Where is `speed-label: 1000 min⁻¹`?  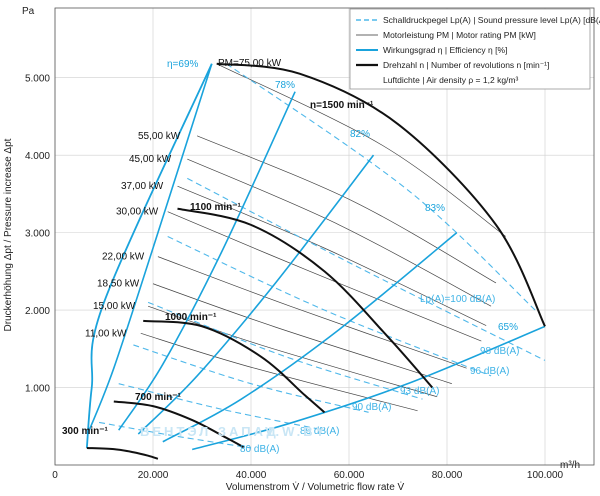 speed-label: 1000 min⁻¹ is located at coordinates (191, 317).